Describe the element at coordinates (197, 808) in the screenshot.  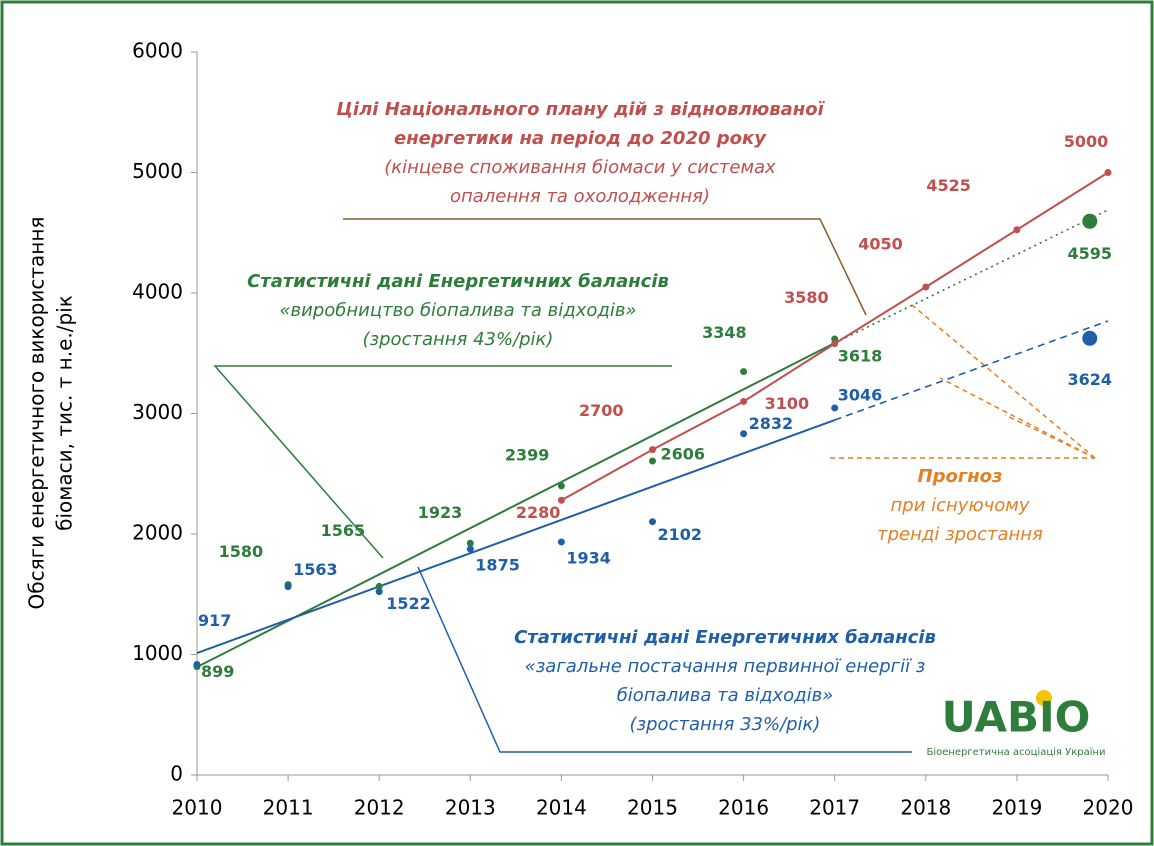
I see `x-tick-label: 2010` at that location.